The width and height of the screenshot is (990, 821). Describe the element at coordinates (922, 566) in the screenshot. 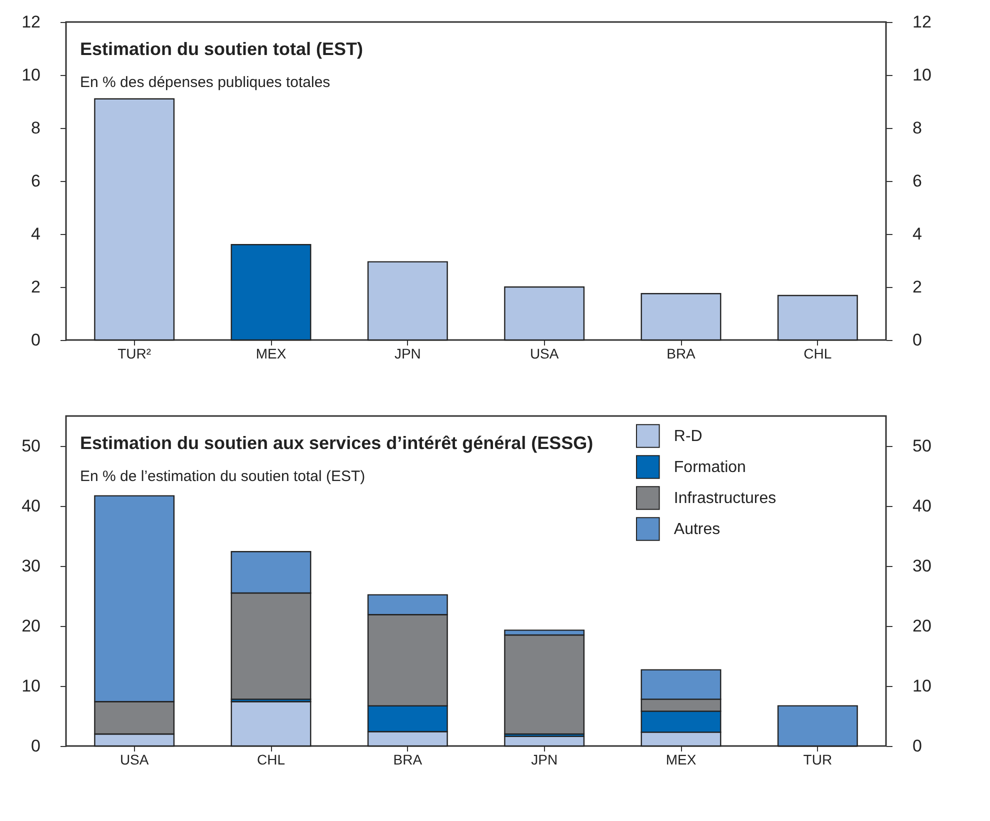

I see `y2-tick-label: 30` at that location.